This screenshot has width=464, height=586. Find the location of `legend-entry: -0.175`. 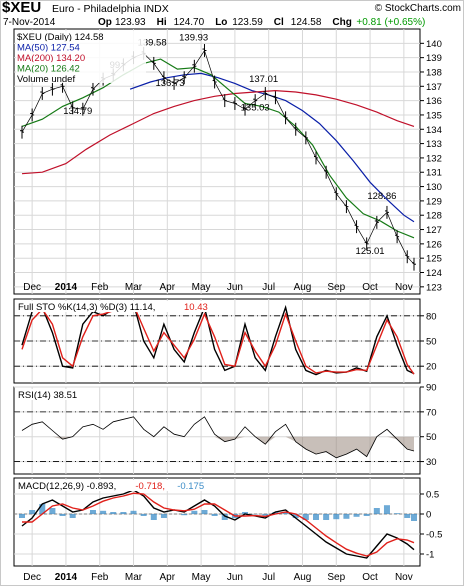

legend-entry: -0.175 is located at coordinates (190, 486).